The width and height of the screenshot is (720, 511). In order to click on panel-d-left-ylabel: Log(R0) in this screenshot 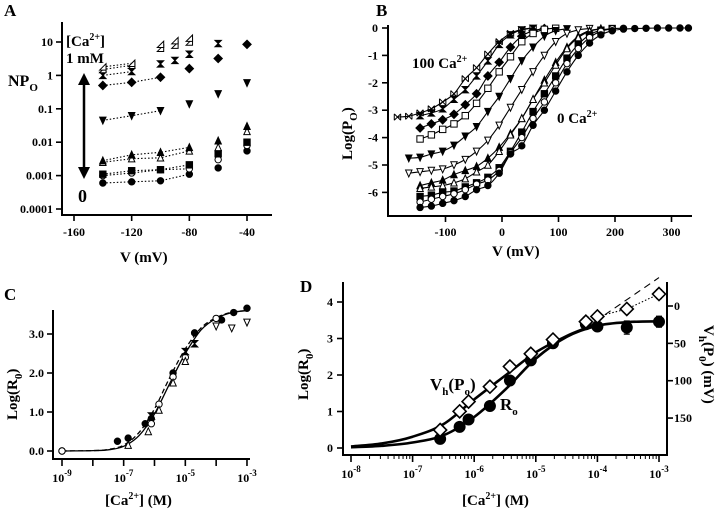, I will do `click(306, 374)`.